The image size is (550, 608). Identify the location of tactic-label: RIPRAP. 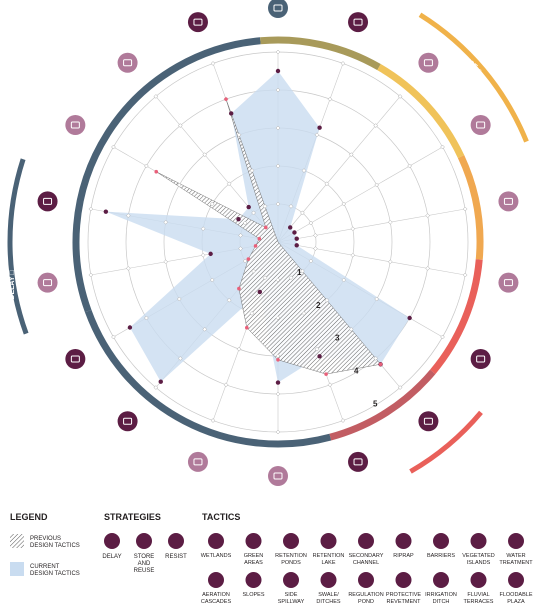
(403, 556).